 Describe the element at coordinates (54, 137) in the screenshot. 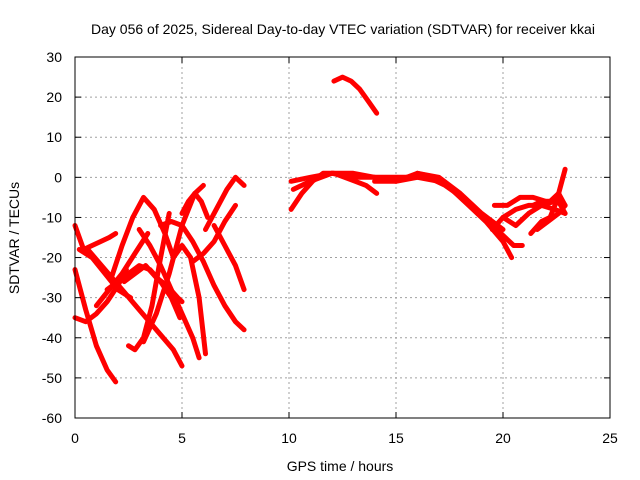

I see `y-tick-label: 10` at that location.